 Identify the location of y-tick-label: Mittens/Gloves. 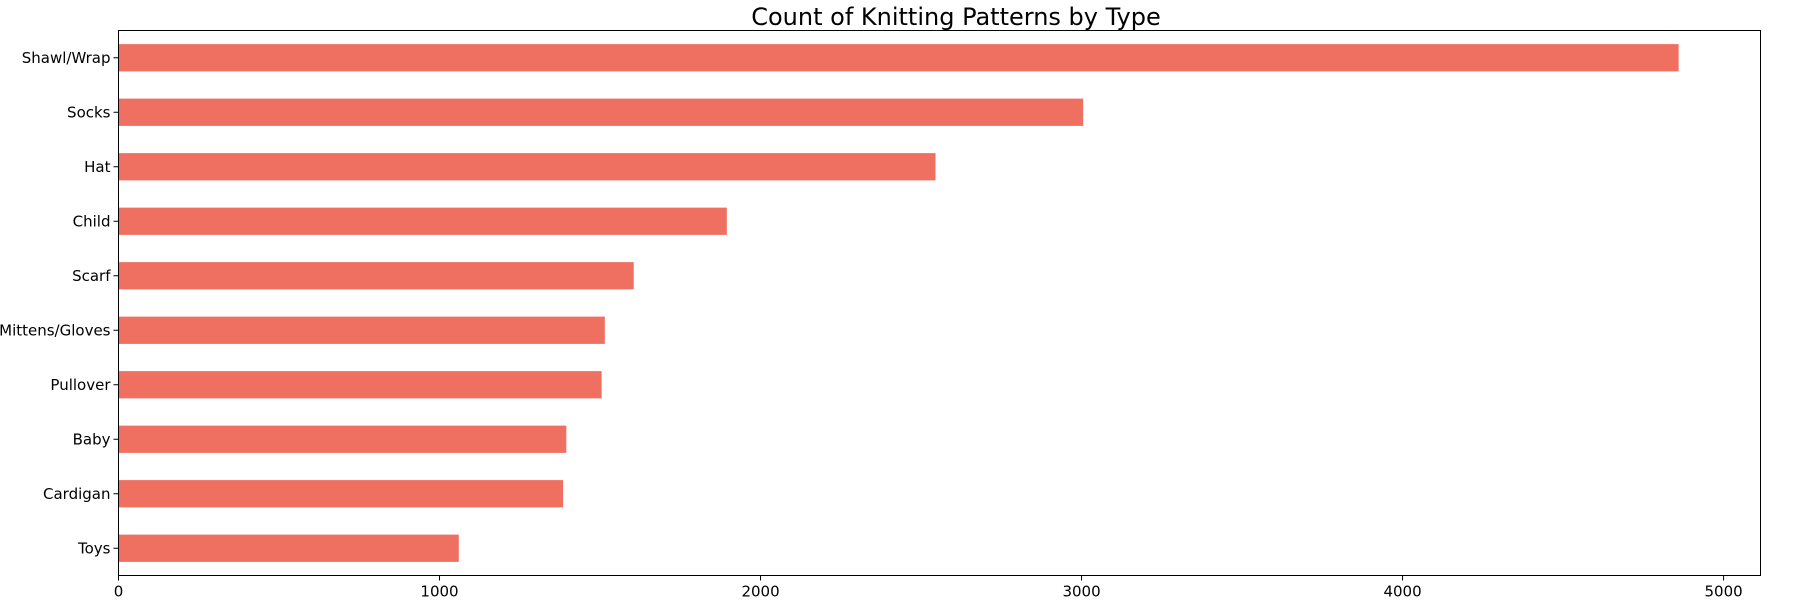
(55, 330).